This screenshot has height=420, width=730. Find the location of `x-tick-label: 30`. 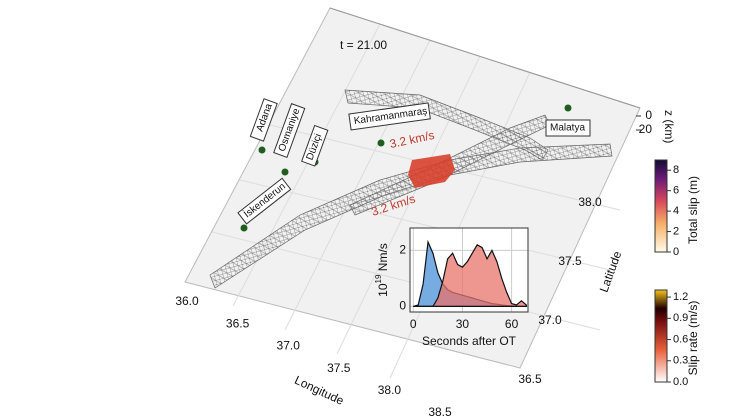

x-tick-label: 30 is located at coordinates (463, 324).